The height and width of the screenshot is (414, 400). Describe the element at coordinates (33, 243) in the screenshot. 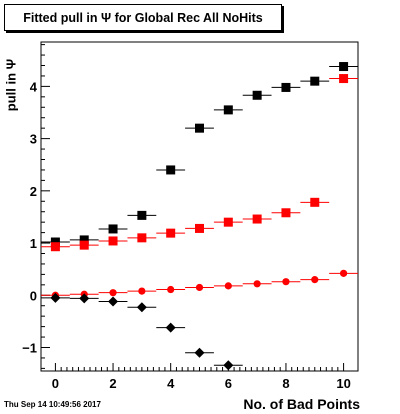

I see `y-tick-label: 1` at that location.